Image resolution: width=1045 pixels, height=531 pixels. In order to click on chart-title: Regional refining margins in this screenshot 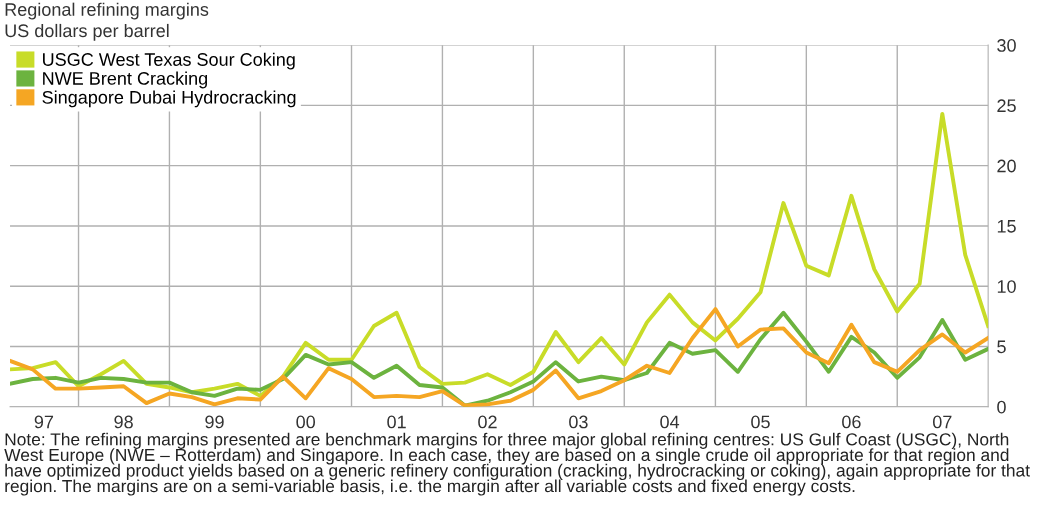, I will do `click(107, 11)`.